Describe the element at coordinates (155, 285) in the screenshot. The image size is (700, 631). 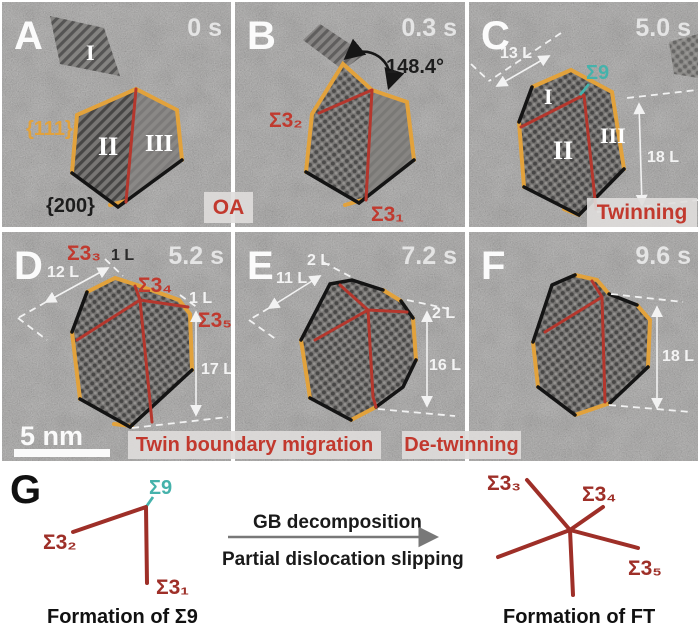
I see `sigma3-4-label: Σ3₄` at that location.